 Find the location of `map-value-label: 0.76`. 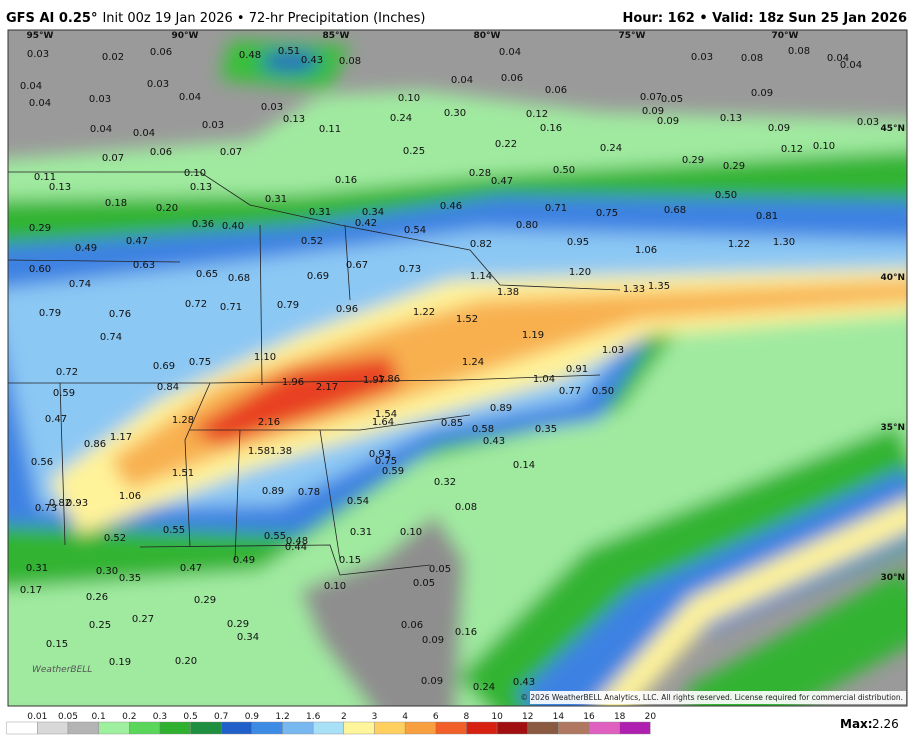

map-value-label: 0.76 is located at coordinates (120, 314).